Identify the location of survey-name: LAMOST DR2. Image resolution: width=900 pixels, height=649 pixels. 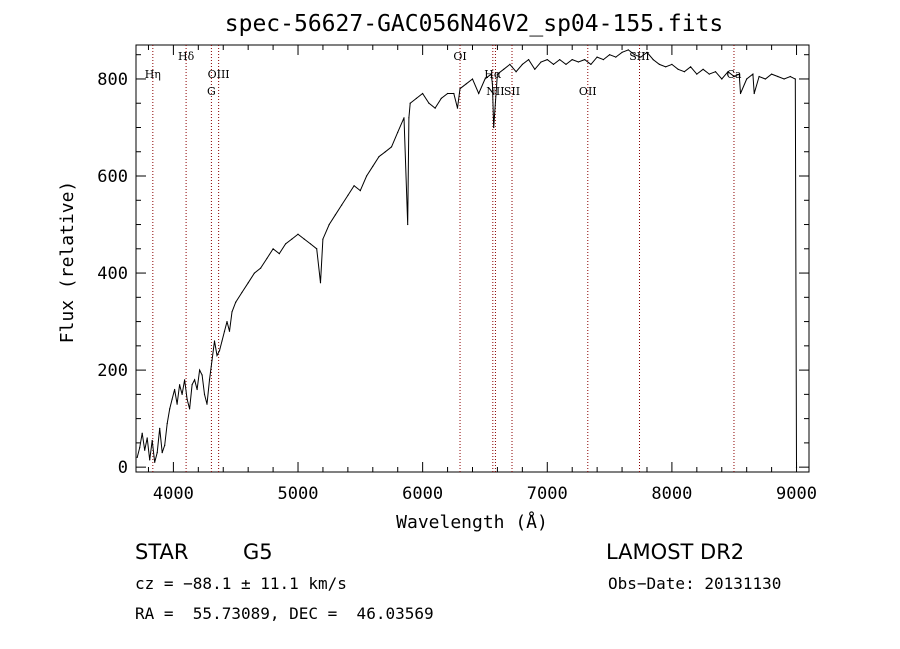
(675, 552).